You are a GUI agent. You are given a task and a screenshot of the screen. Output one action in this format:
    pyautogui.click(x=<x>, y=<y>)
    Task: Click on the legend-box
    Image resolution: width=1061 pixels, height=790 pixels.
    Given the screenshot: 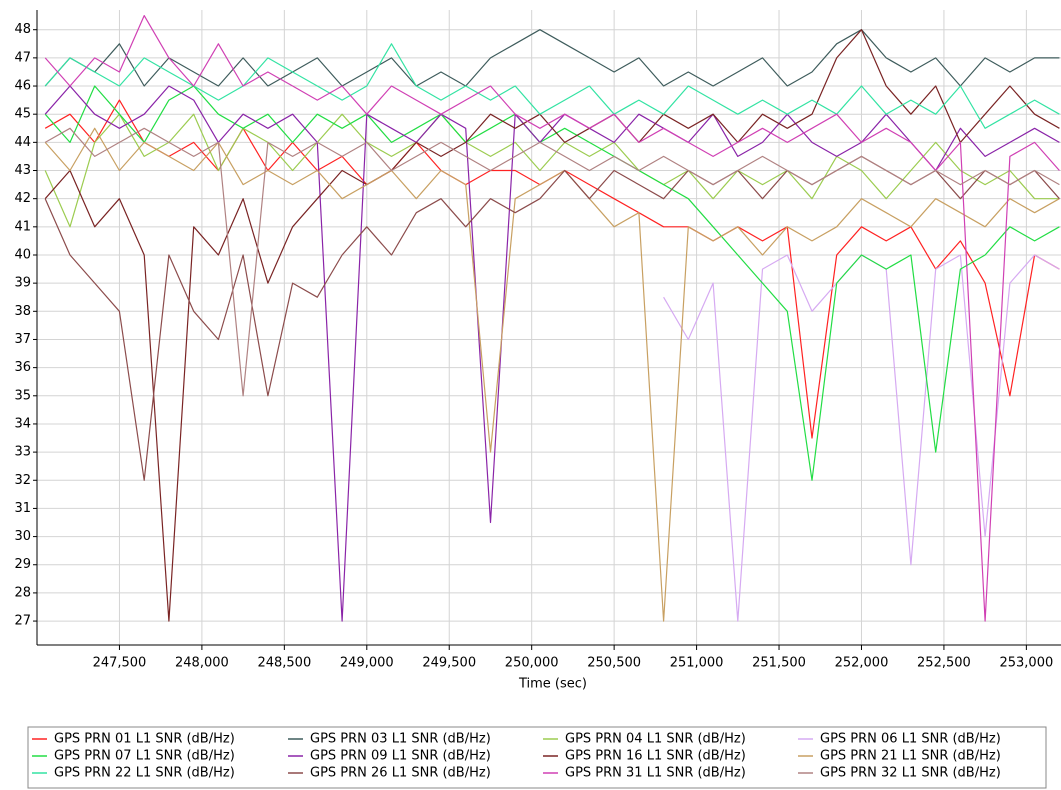 What is the action you would take?
    pyautogui.click(x=537, y=757)
    